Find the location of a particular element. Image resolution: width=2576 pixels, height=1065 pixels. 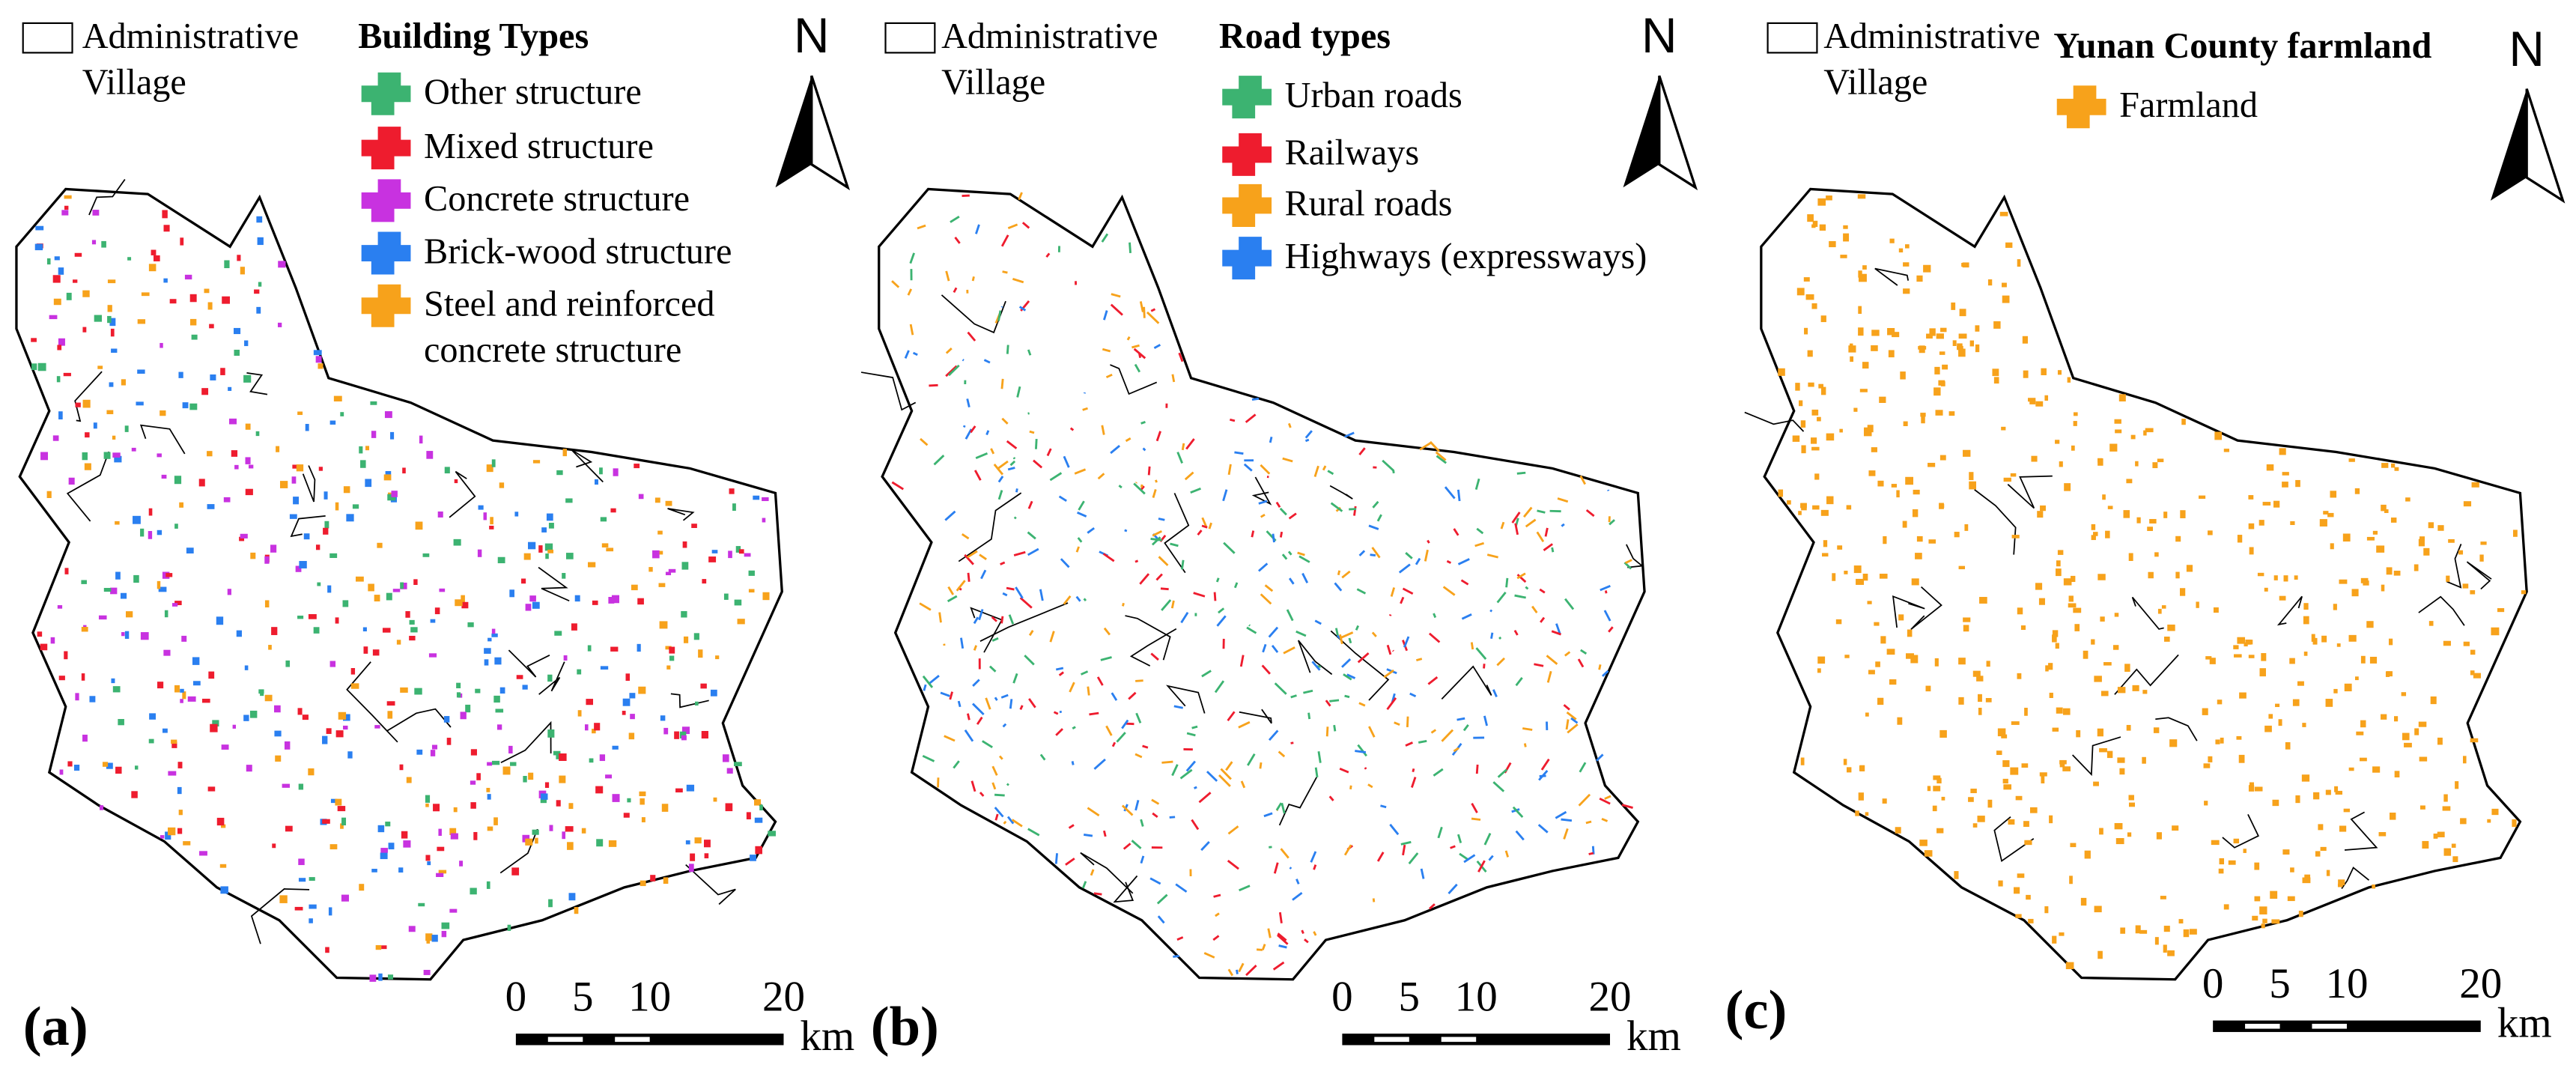

panel-label: (a) is located at coordinates (55, 1027).